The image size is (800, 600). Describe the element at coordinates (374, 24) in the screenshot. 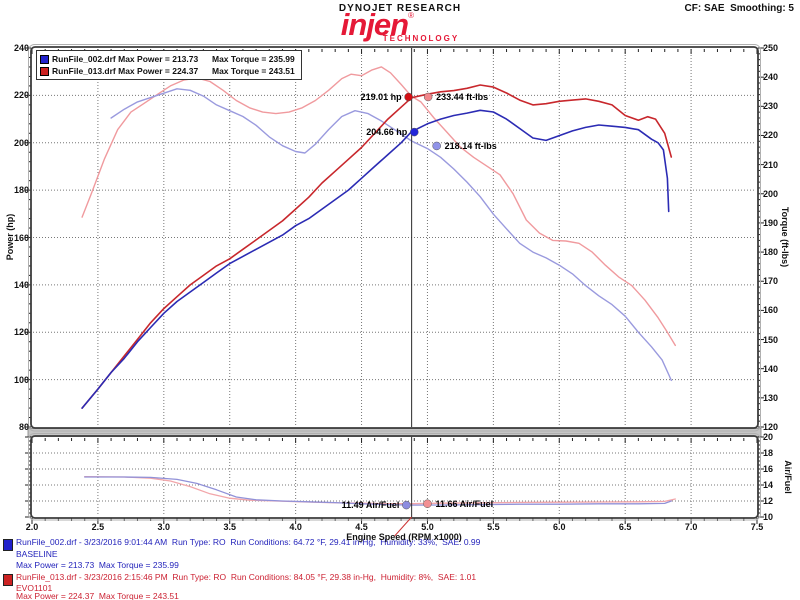

I see `injen-logo-wordmark: injen` at that location.